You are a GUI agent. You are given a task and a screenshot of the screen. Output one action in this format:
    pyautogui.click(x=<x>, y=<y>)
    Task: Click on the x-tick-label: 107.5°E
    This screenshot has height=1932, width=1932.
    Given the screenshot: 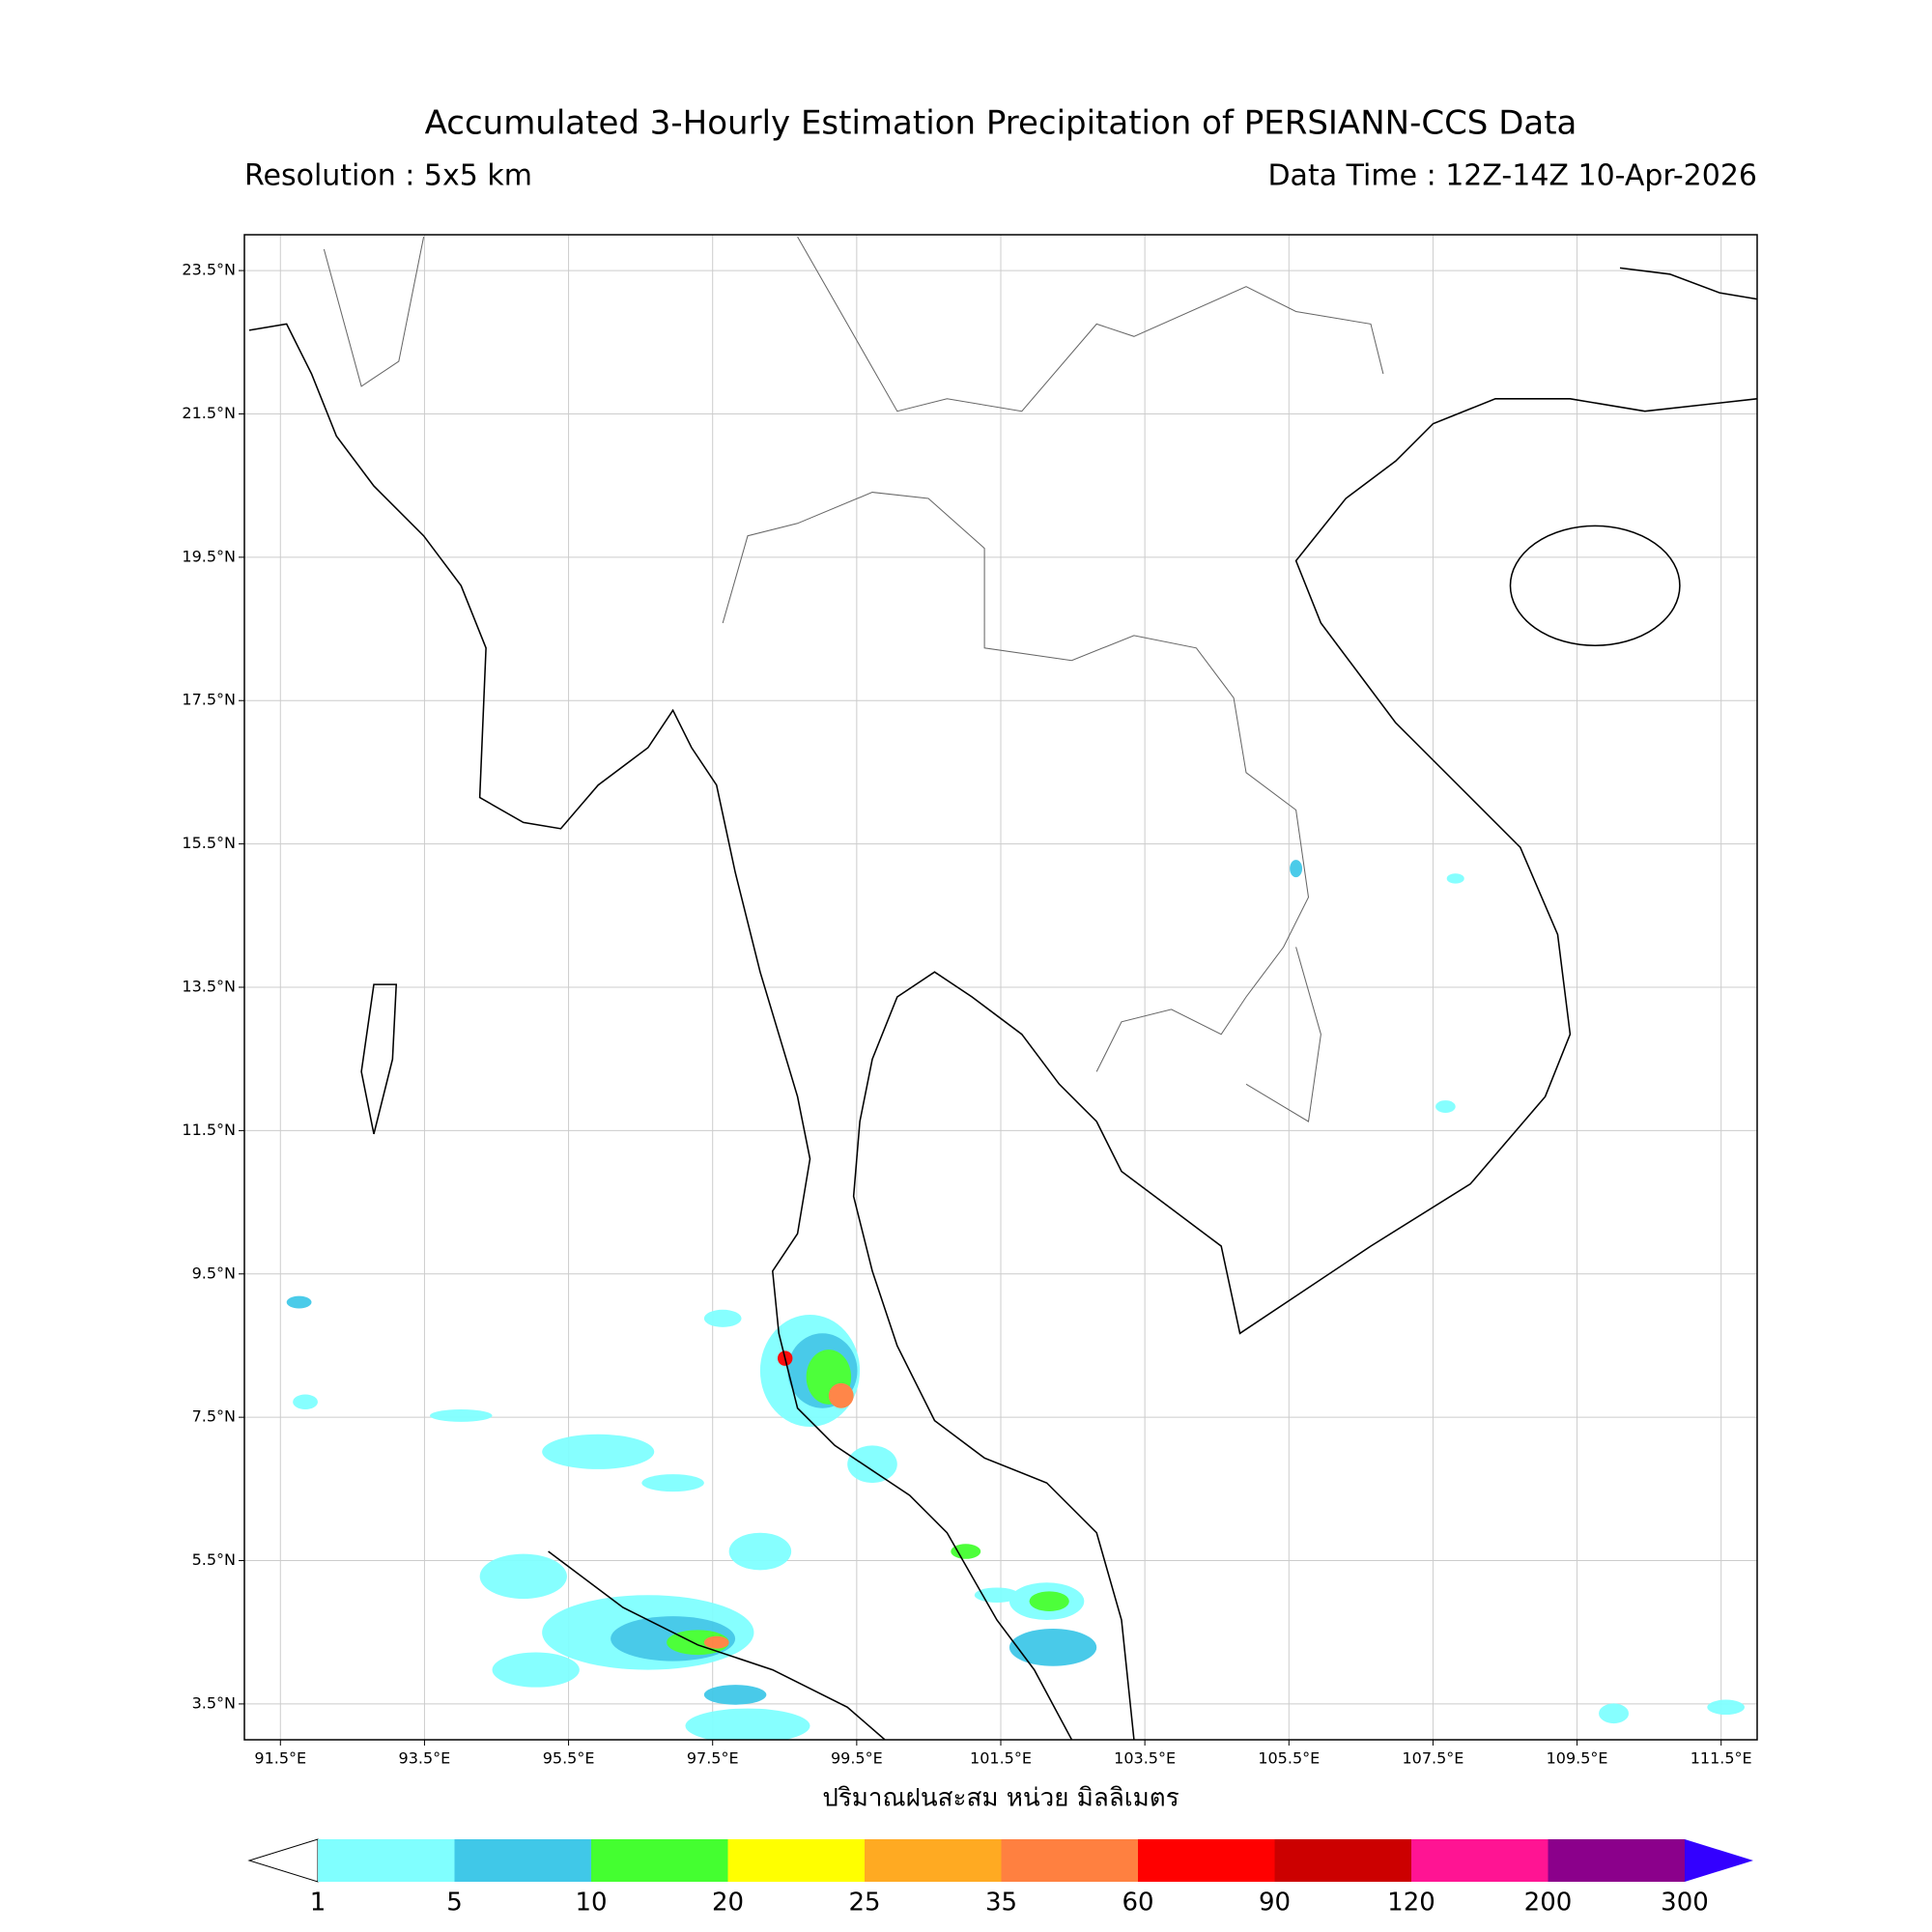 What is the action you would take?
    pyautogui.click(x=1432, y=1758)
    